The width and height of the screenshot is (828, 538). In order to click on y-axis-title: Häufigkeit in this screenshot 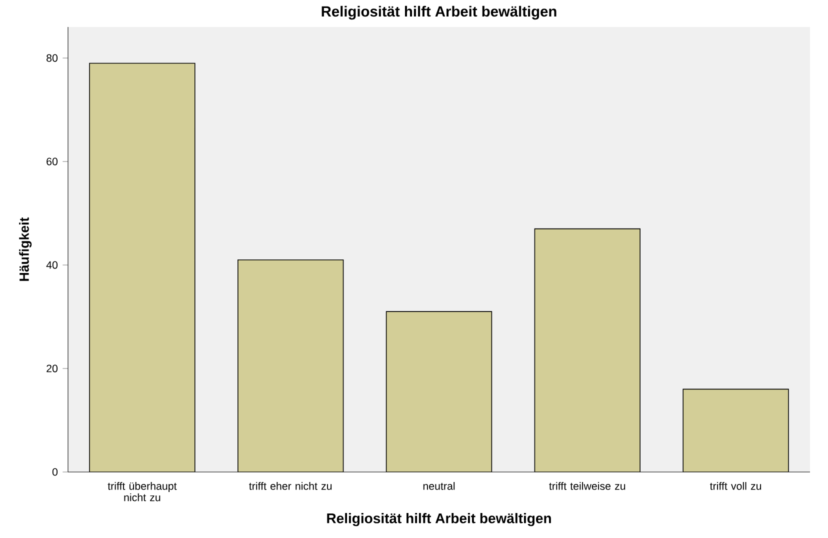, I will do `click(25, 249)`.